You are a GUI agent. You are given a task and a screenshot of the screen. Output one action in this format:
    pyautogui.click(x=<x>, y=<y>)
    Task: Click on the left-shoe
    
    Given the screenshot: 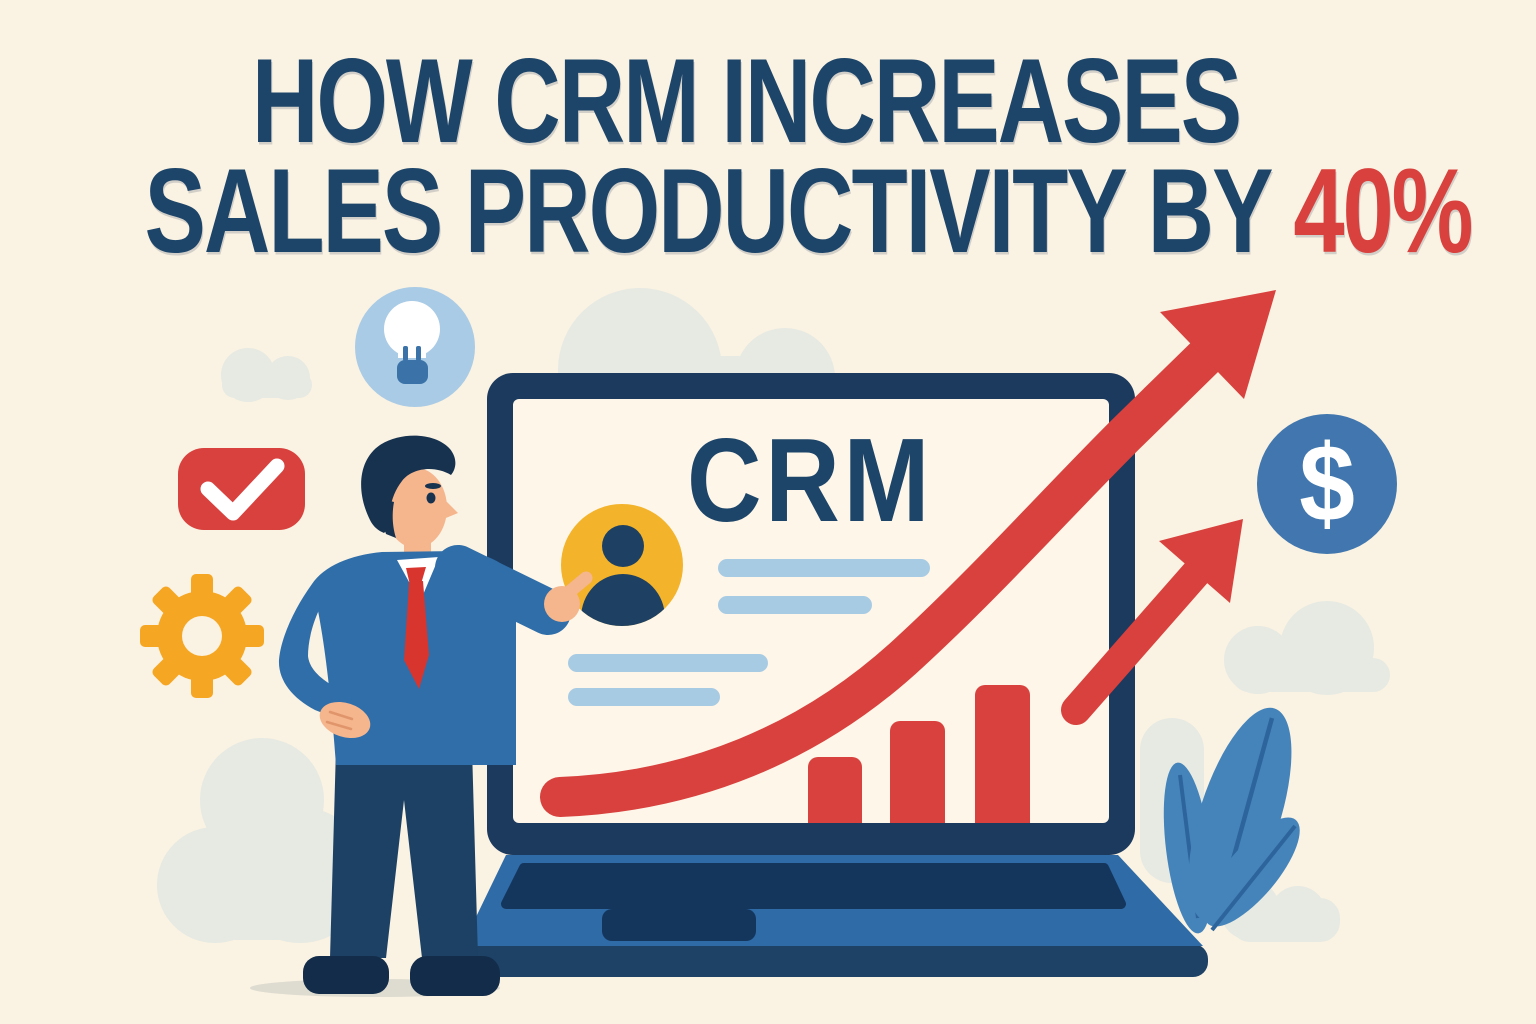 What is the action you would take?
    pyautogui.click(x=346, y=975)
    